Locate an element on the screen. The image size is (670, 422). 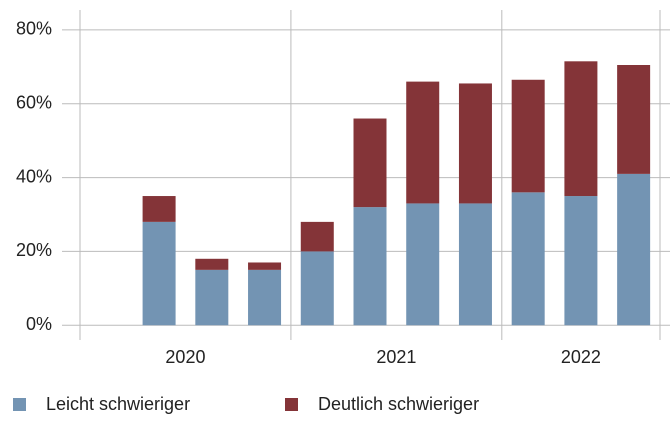
legend-label: Leicht schwieriger is located at coordinates (118, 404).